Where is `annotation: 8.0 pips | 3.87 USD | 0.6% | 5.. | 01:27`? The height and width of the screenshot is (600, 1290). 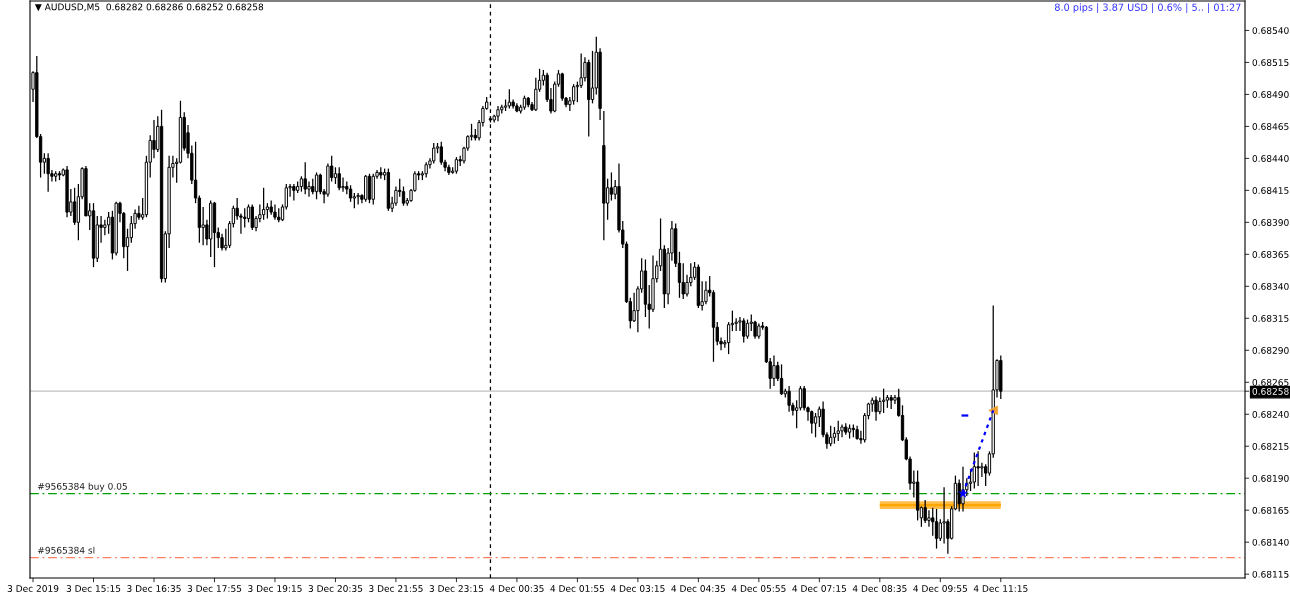
annotation: 8.0 pips | 3.87 USD | 0.6% | 5.. | 01:27 is located at coordinates (1147, 8).